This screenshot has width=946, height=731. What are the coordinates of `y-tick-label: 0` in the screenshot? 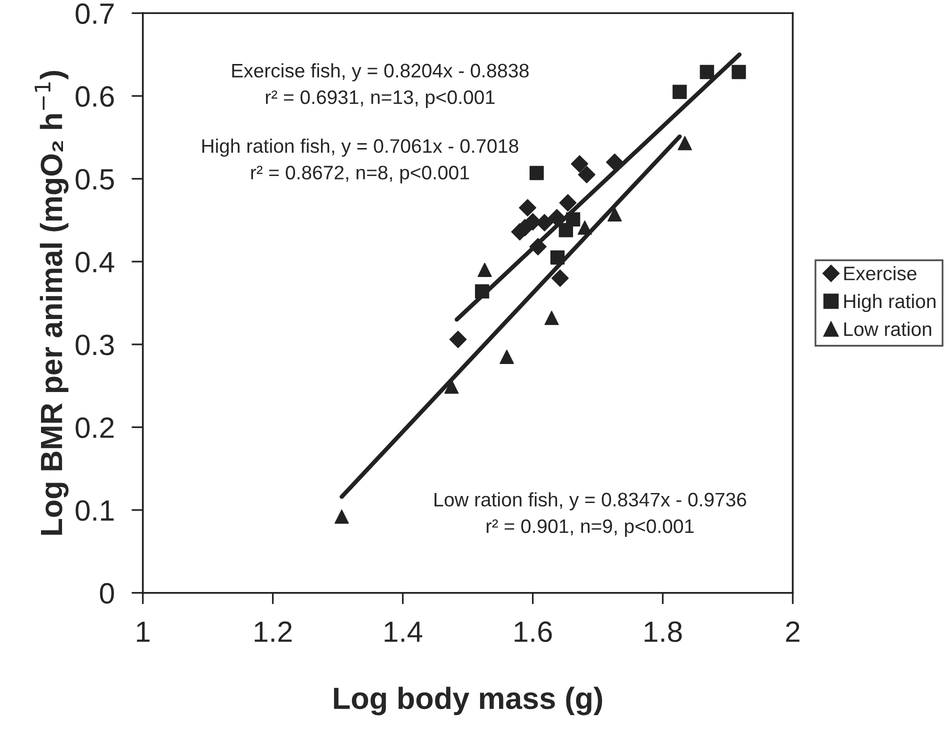 It's located at (107, 593).